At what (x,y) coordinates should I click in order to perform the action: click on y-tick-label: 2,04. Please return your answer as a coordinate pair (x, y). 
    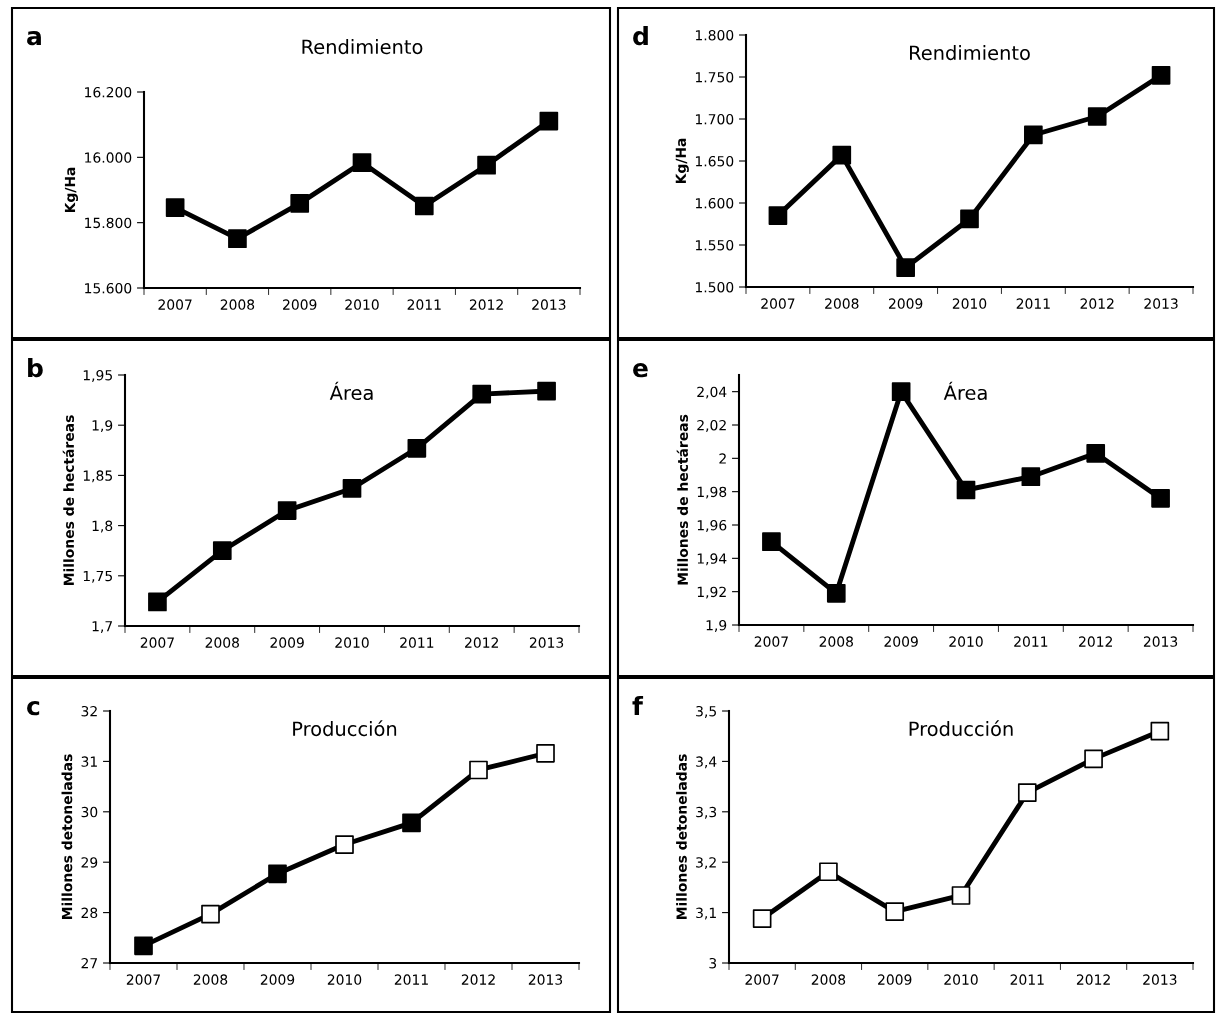
    Looking at the image, I should click on (712, 392).